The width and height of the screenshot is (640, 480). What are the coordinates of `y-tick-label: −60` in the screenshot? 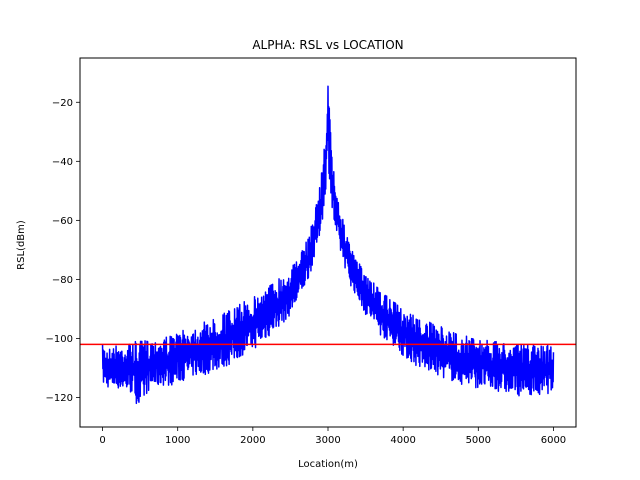 It's located at (62, 221).